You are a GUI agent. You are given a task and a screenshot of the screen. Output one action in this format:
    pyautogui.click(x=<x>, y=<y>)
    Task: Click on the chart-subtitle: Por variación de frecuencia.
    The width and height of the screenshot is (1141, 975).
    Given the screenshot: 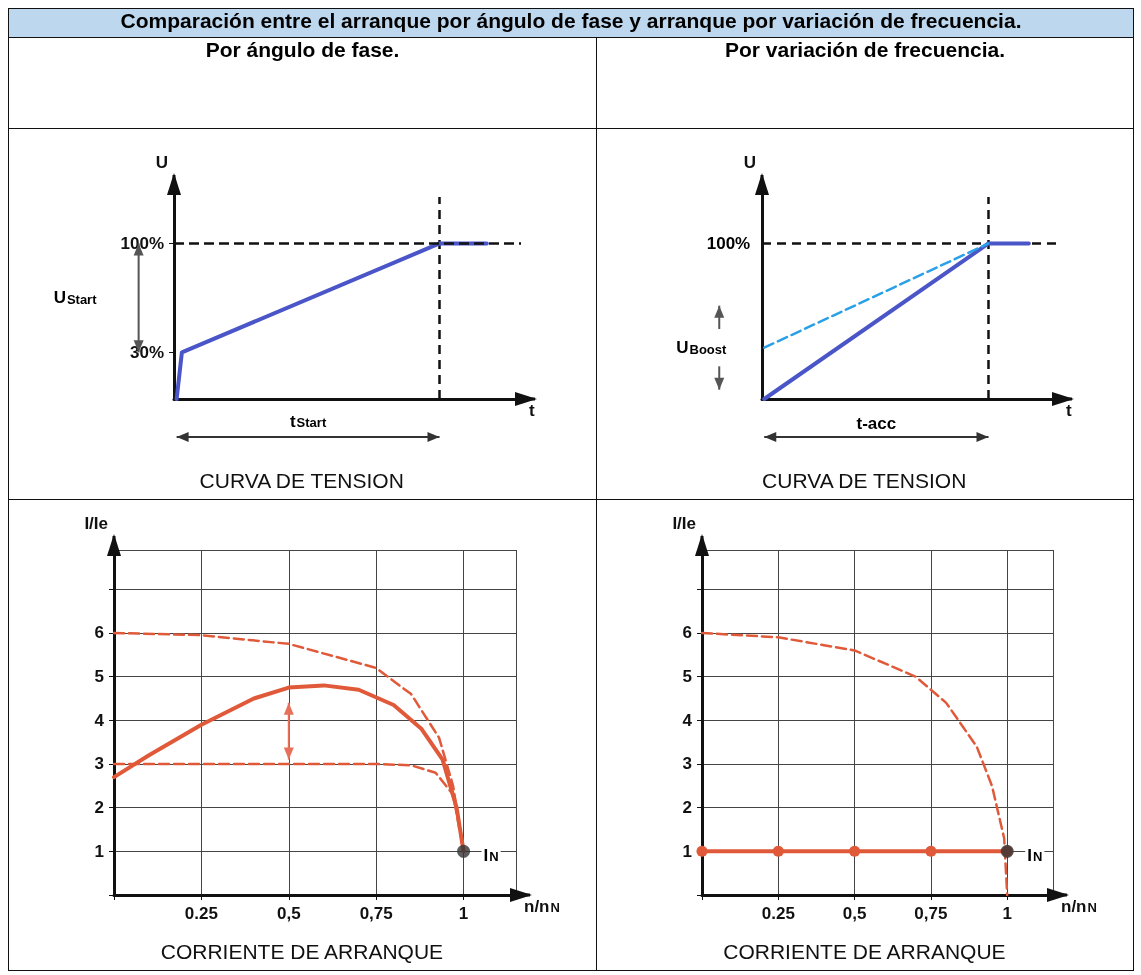 What is the action you would take?
    pyautogui.click(x=865, y=83)
    